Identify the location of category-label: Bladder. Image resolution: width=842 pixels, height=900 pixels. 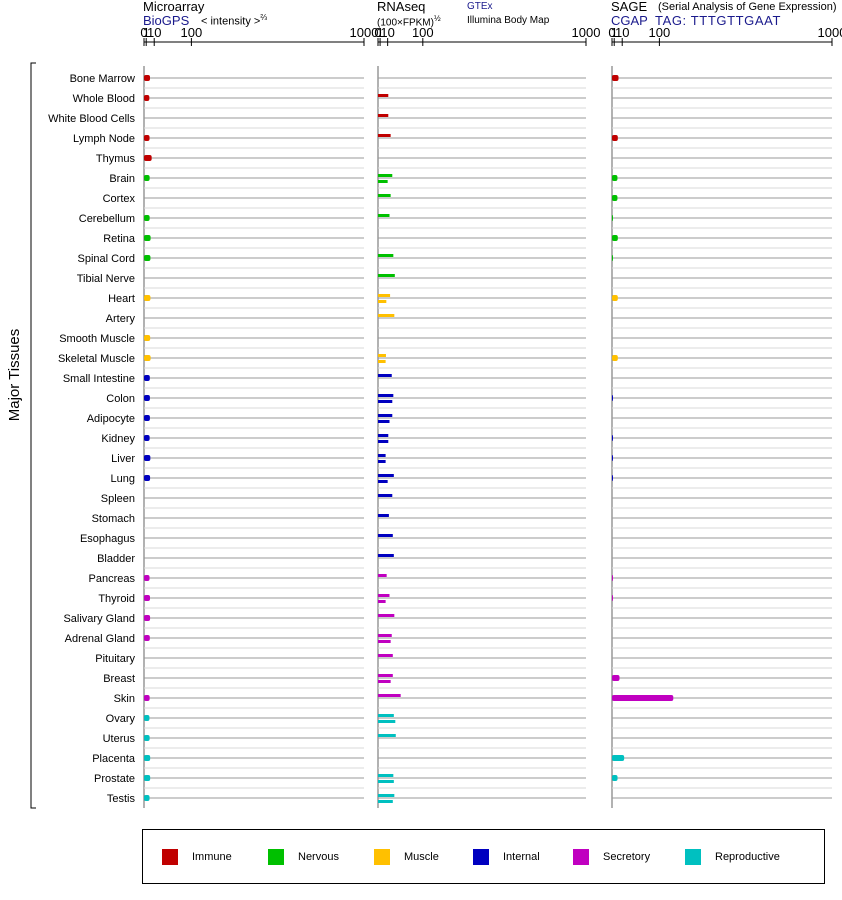
(116, 559).